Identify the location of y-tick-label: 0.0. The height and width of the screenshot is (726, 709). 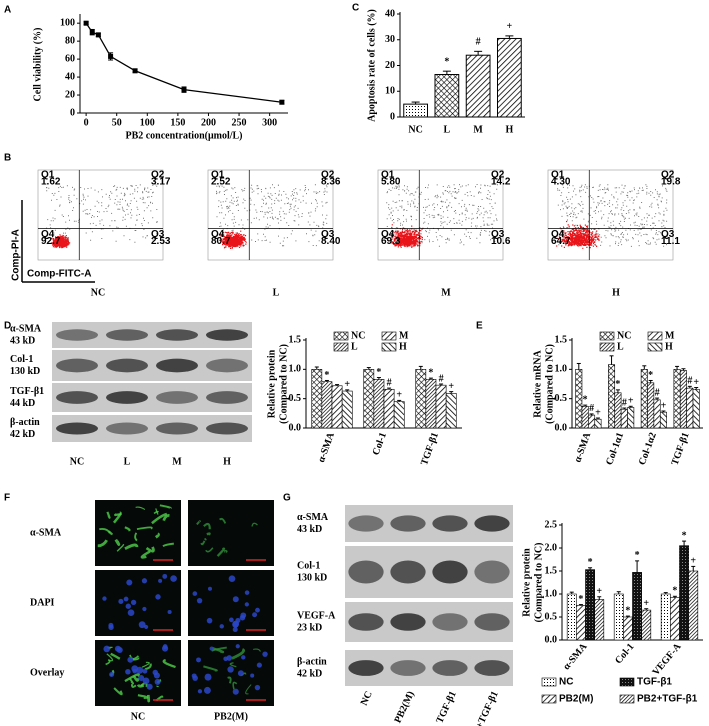
(551, 639).